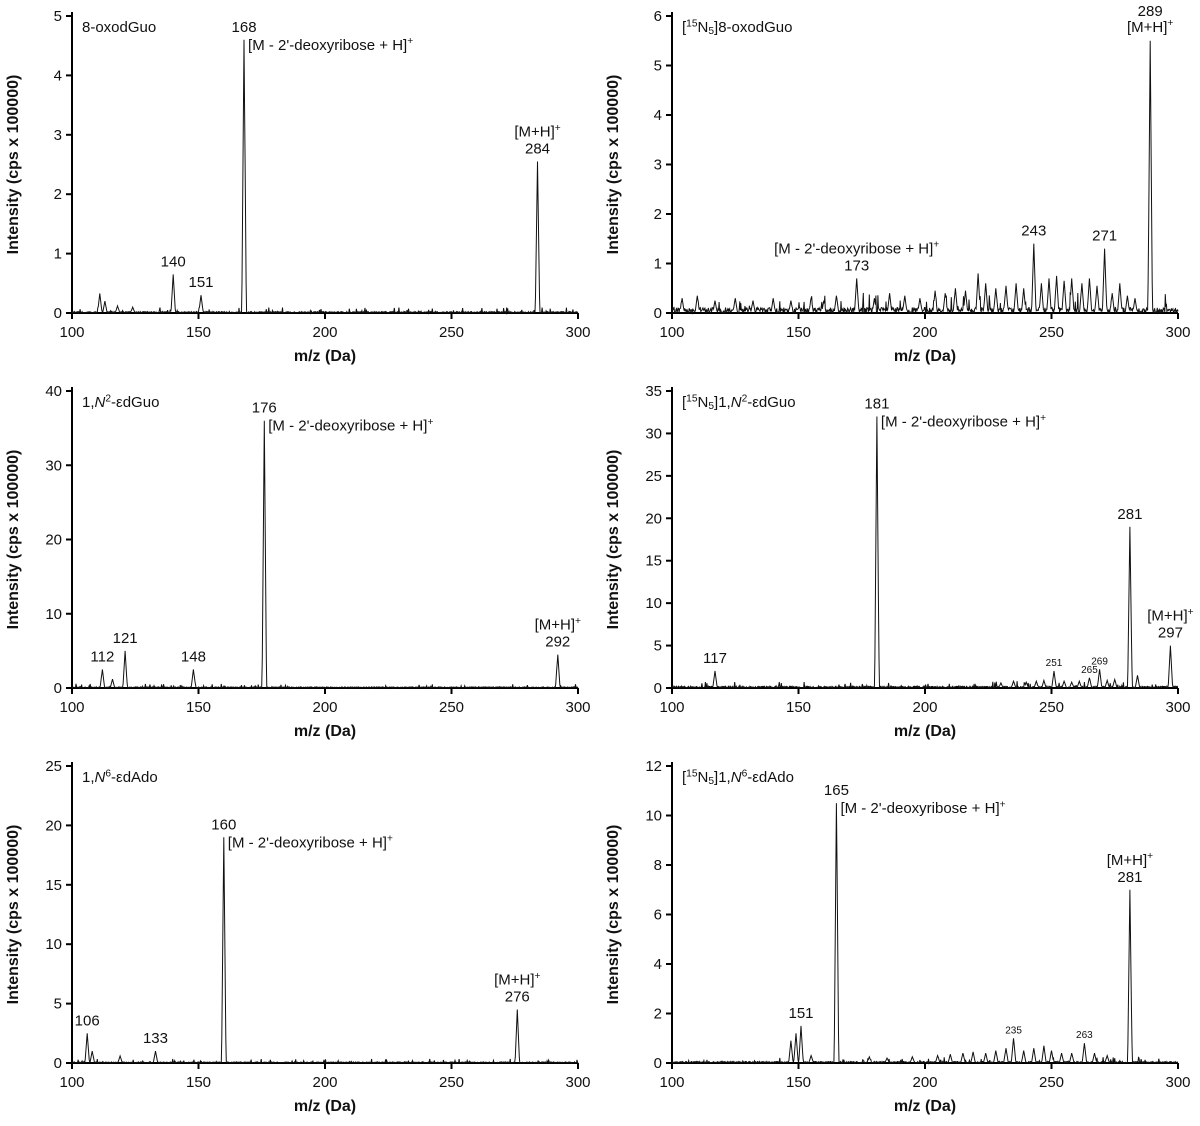 This screenshot has height=1126, width=1200. Describe the element at coordinates (102, 656) in the screenshot. I see `svg-text: 112` at that location.